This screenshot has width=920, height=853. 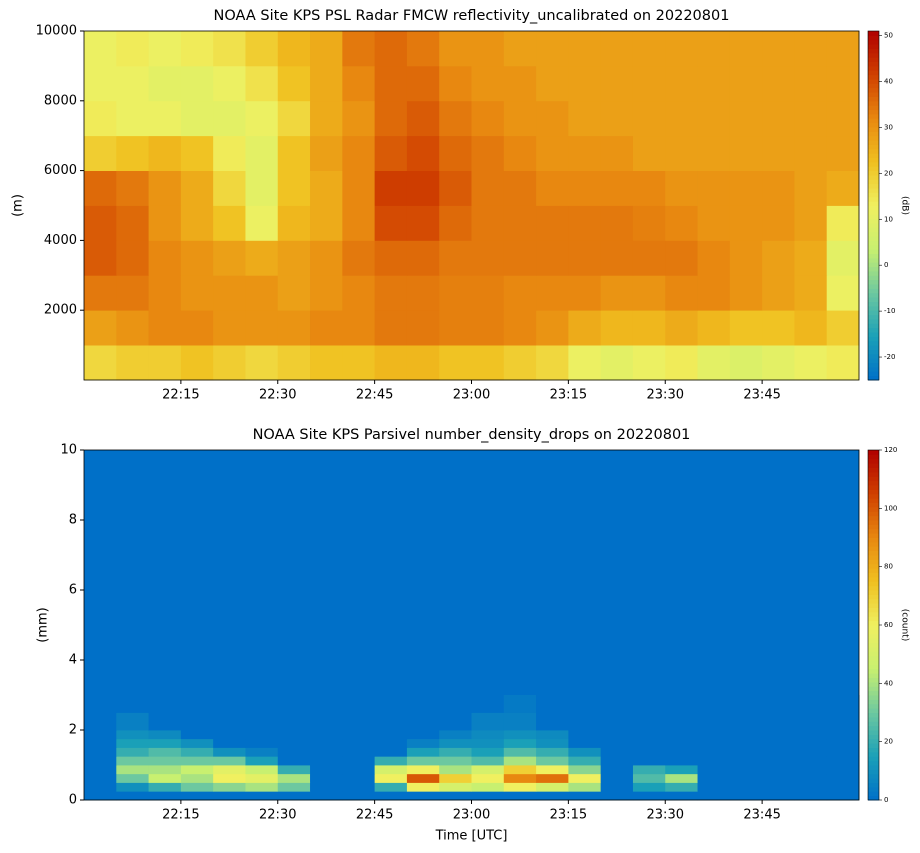 I want to click on x-tick-label: 23:15, so click(x=568, y=395).